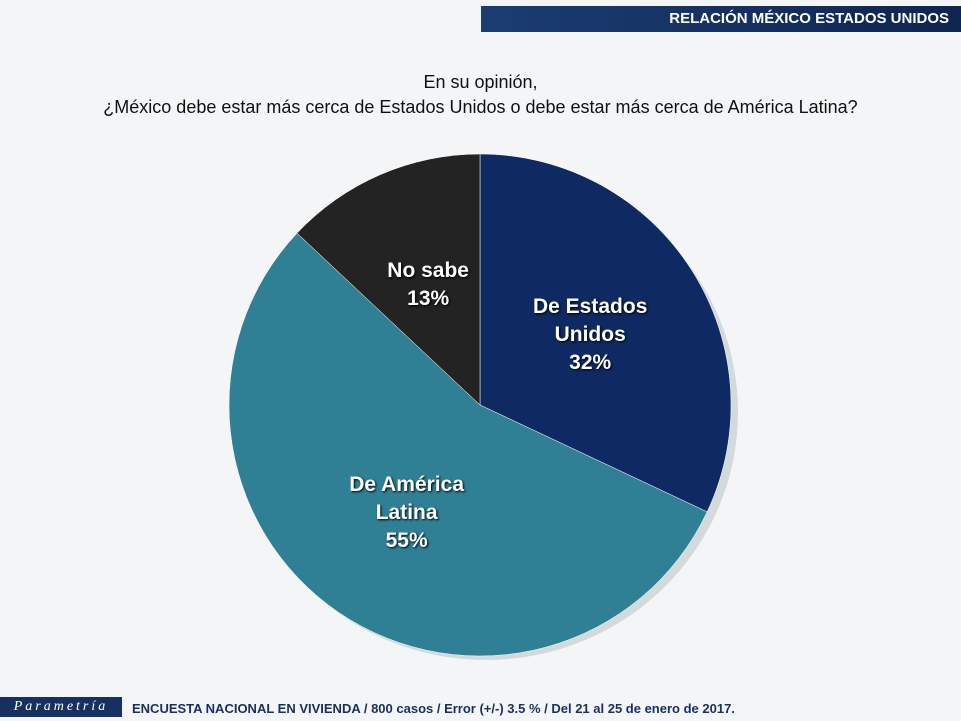  What do you see at coordinates (407, 498) in the screenshot?
I see `slice-label: De América Latina` at bounding box center [407, 498].